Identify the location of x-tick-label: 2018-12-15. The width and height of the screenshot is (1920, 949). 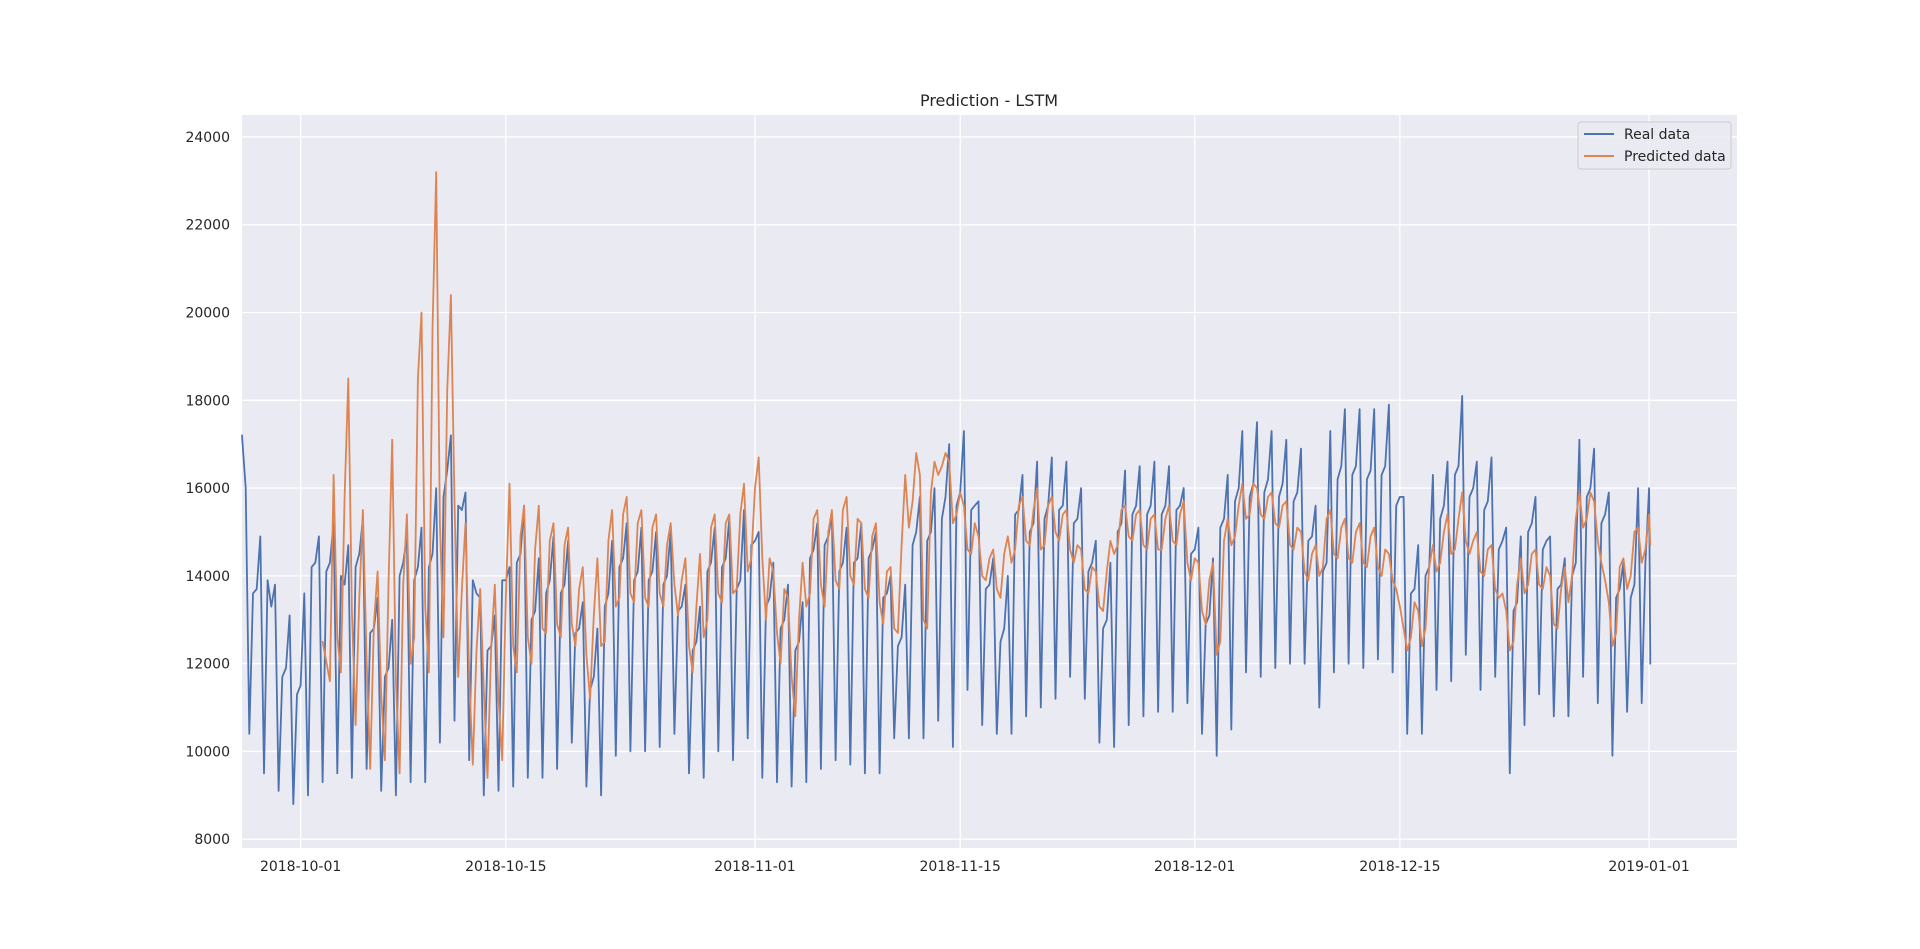
(1399, 867).